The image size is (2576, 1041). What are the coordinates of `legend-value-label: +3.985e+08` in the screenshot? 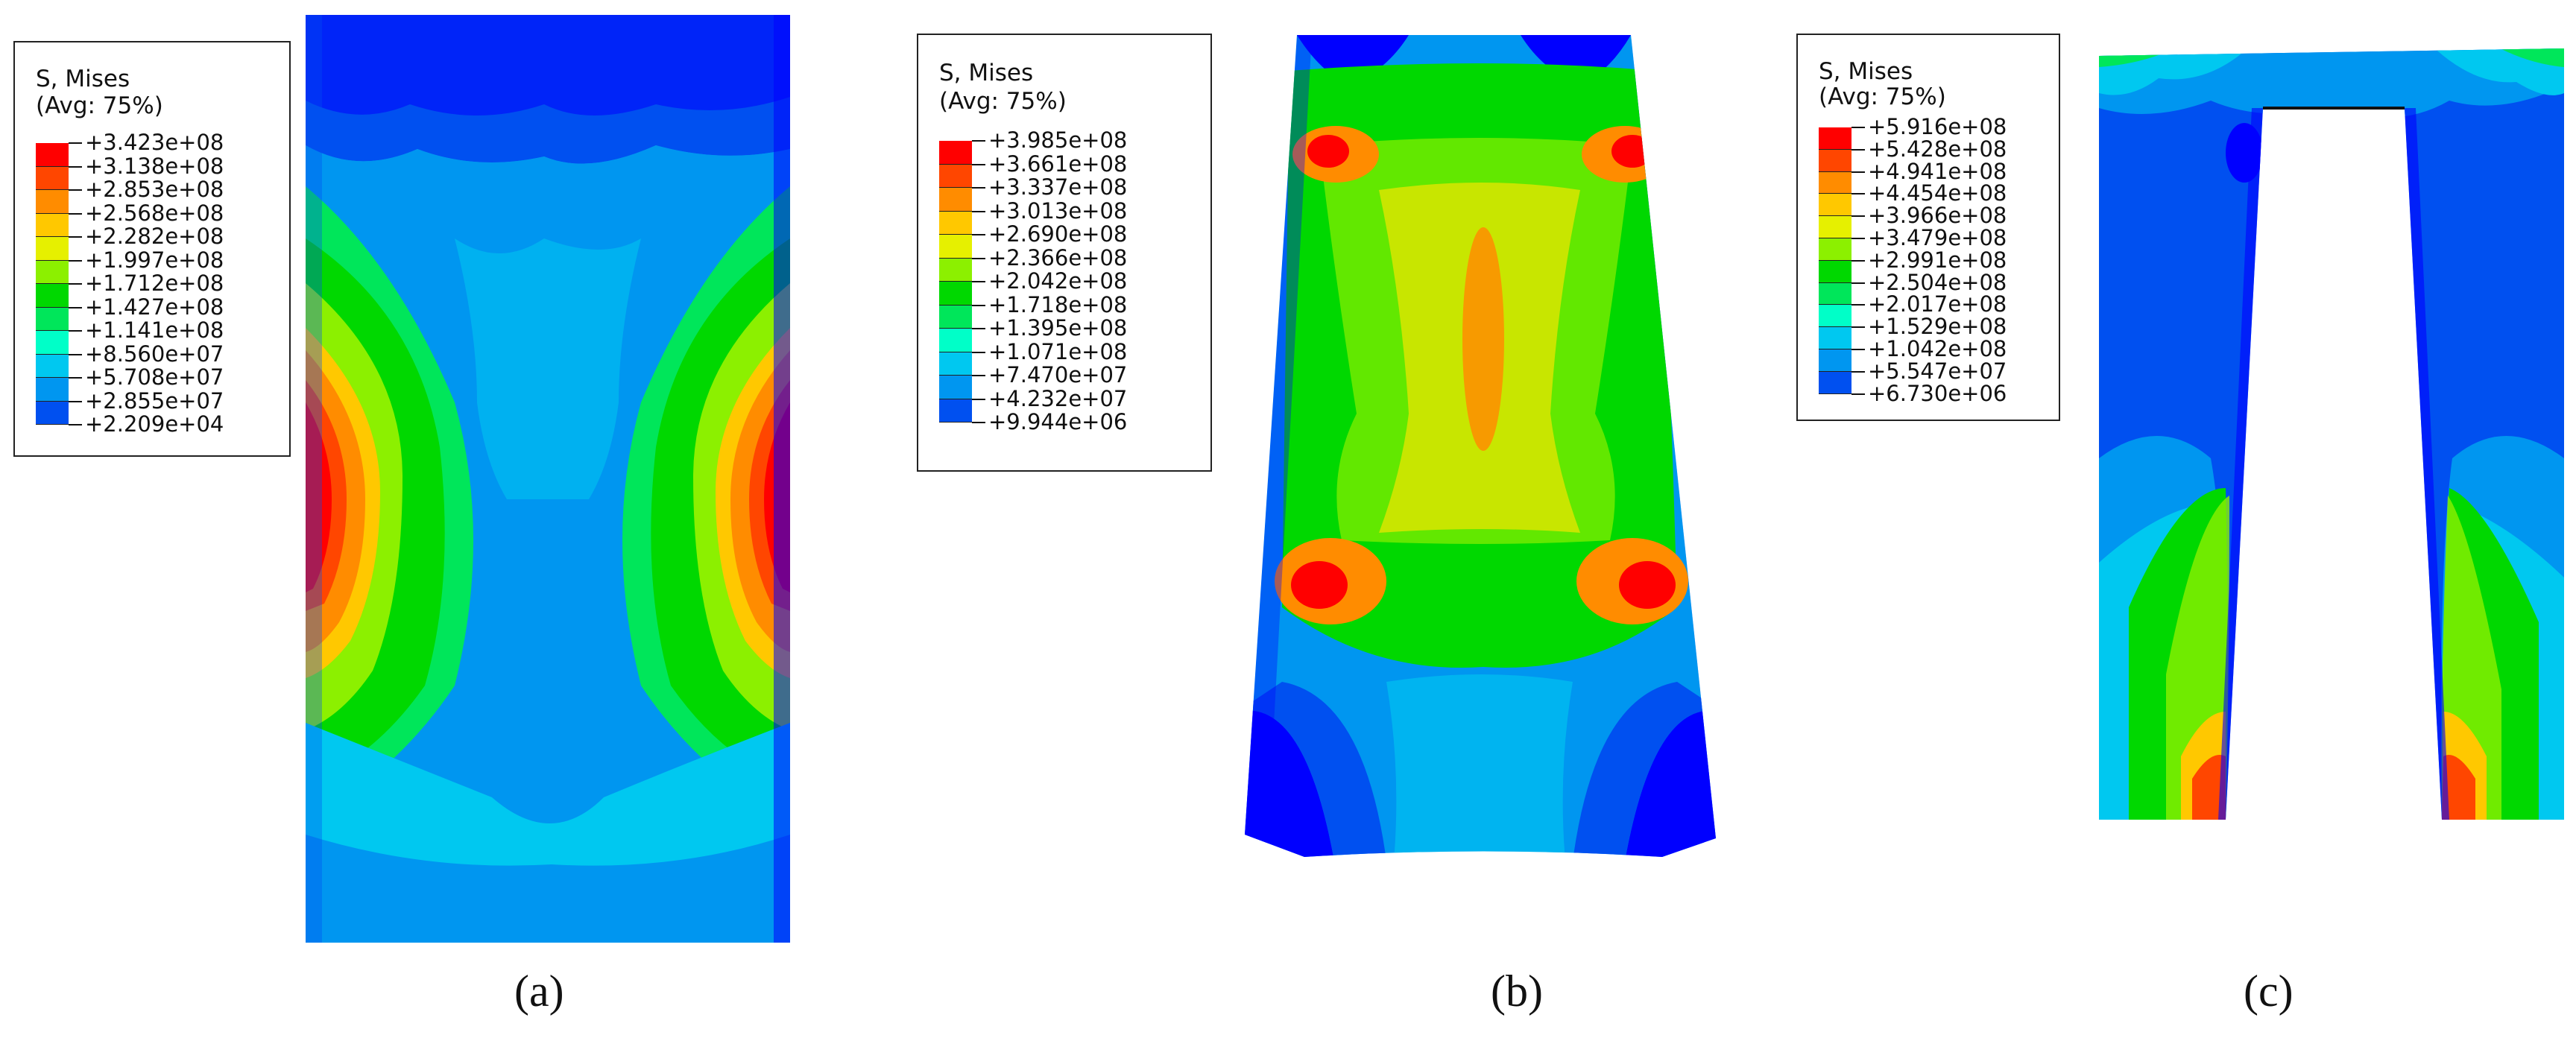 It's located at (1058, 140).